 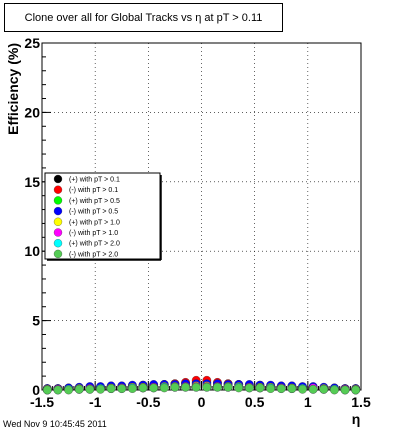 I want to click on x-tick-label: 0.5, so click(x=255, y=402).